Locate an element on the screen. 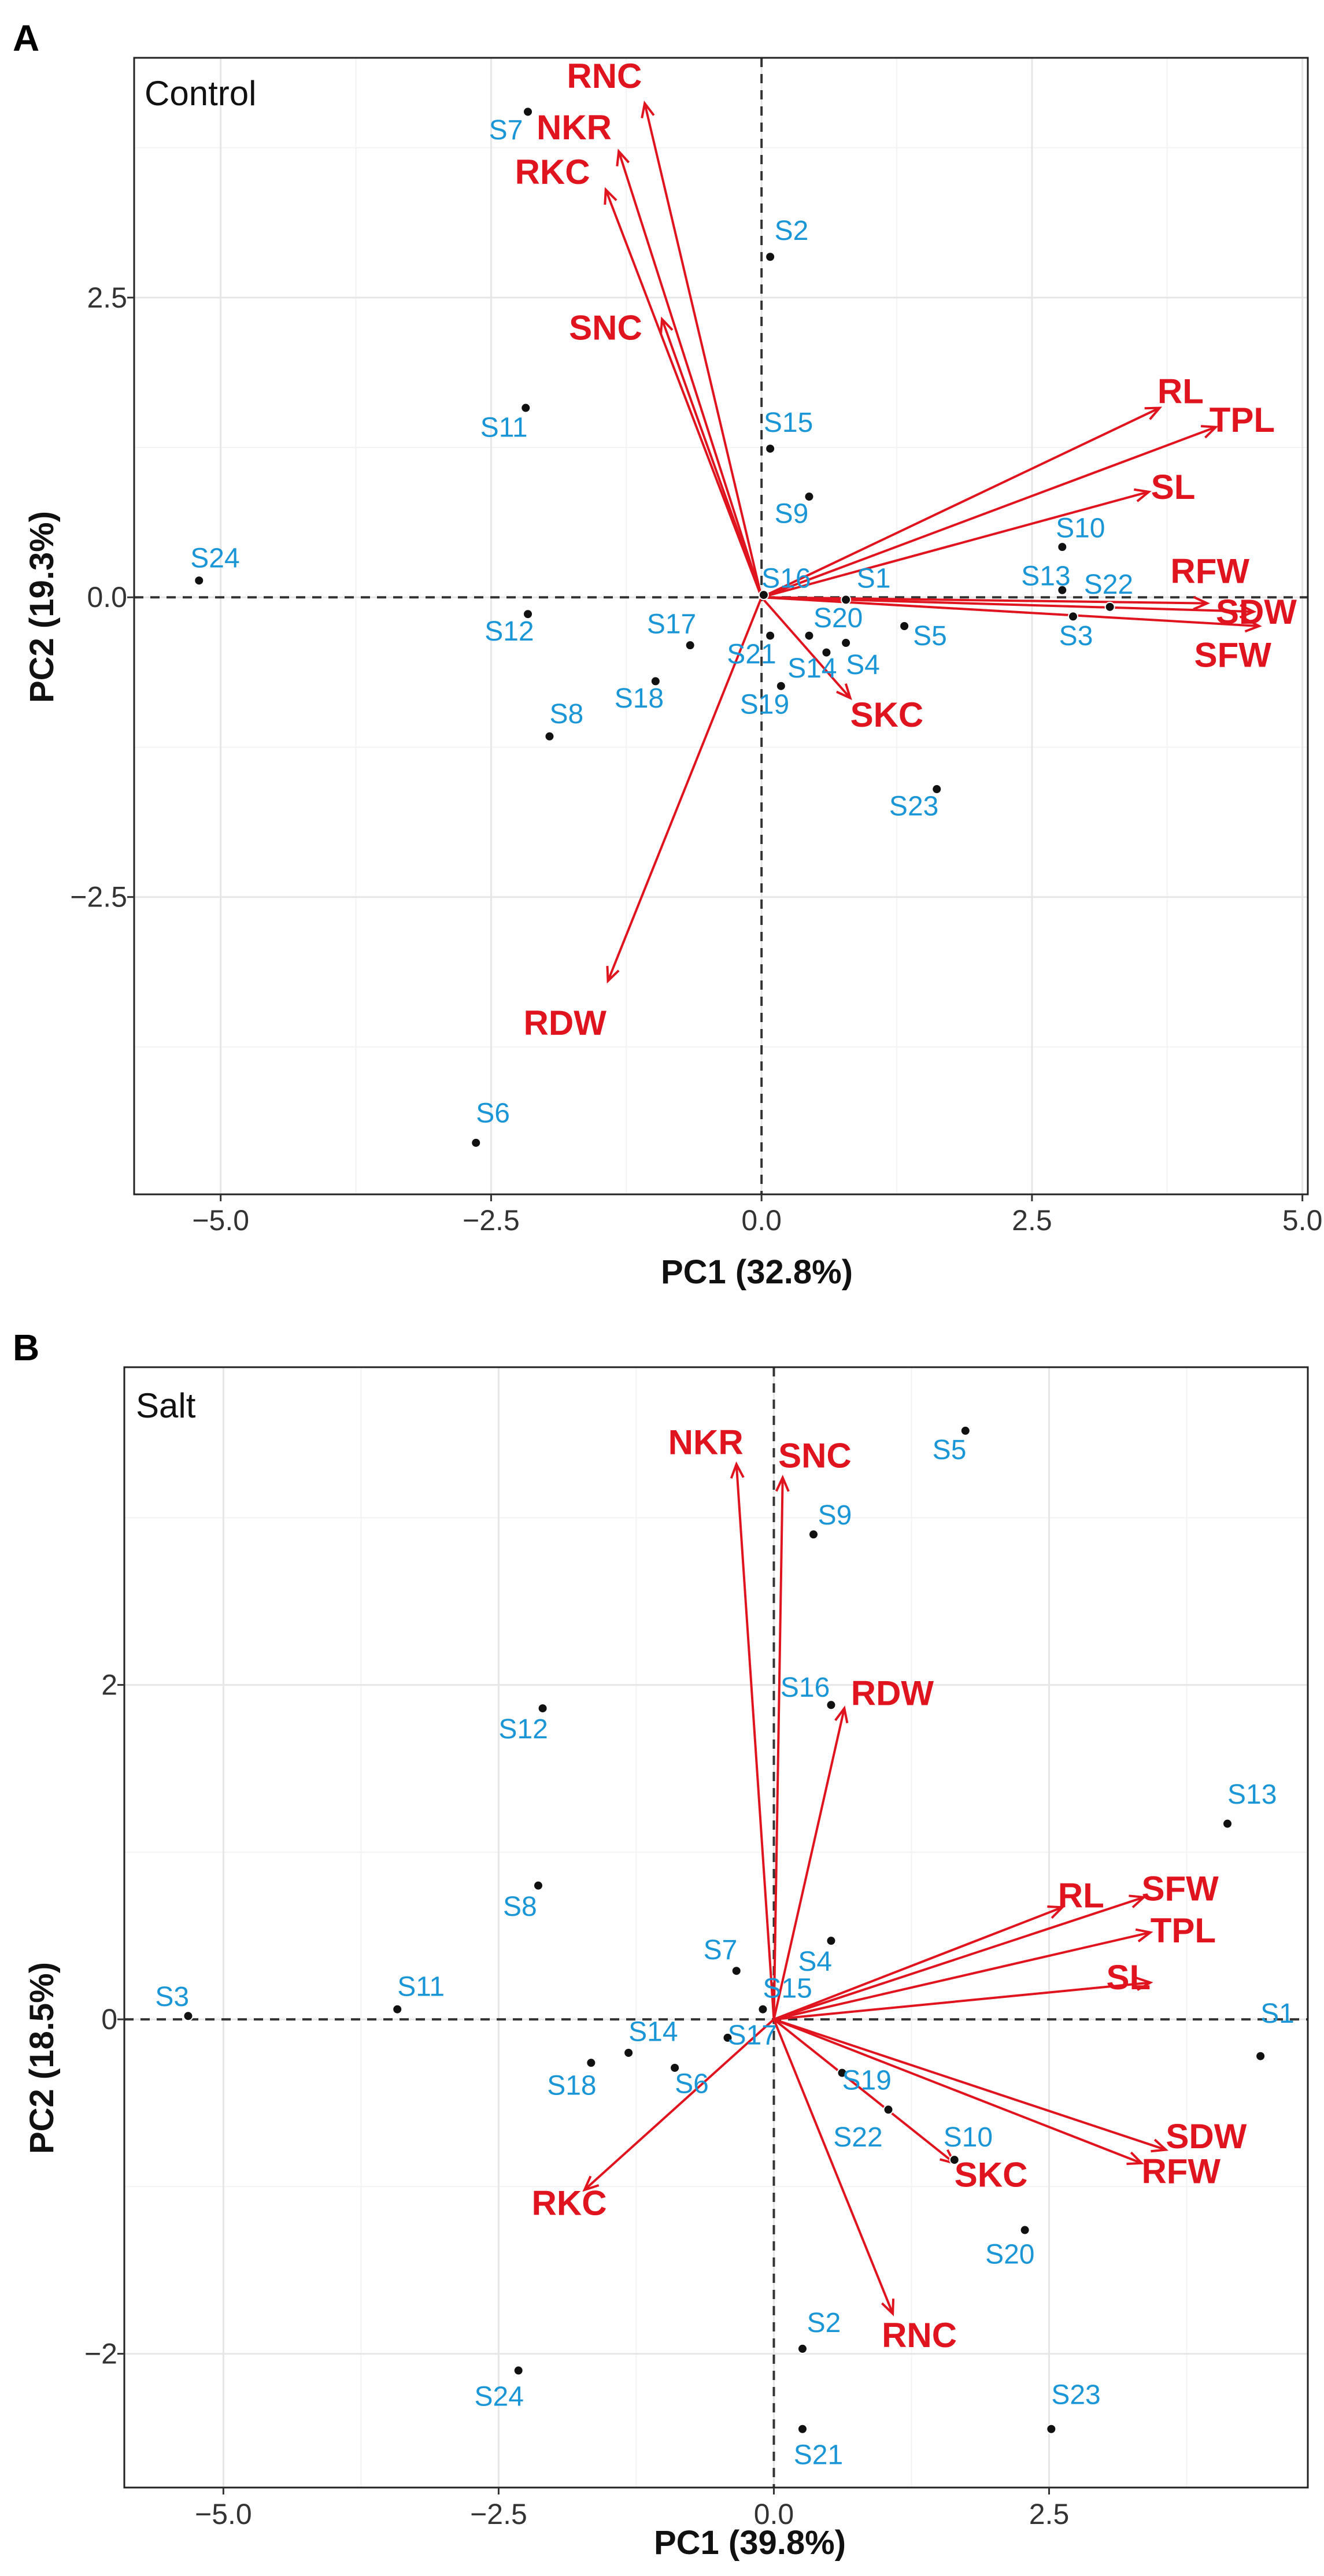 This screenshot has height=2576, width=1324. sample-label-s5: S5 is located at coordinates (930, 636).